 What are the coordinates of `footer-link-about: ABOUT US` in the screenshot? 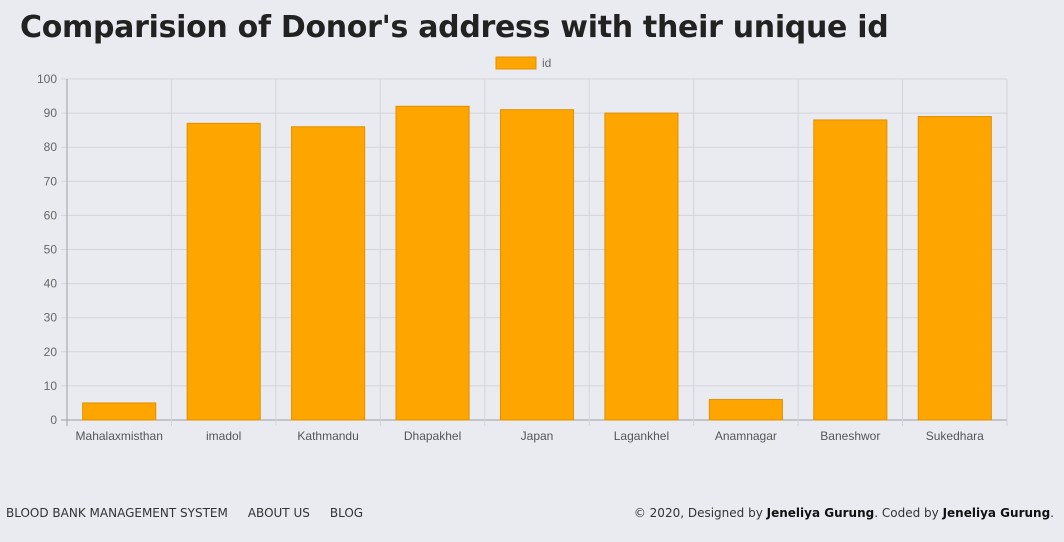 It's located at (278, 513).